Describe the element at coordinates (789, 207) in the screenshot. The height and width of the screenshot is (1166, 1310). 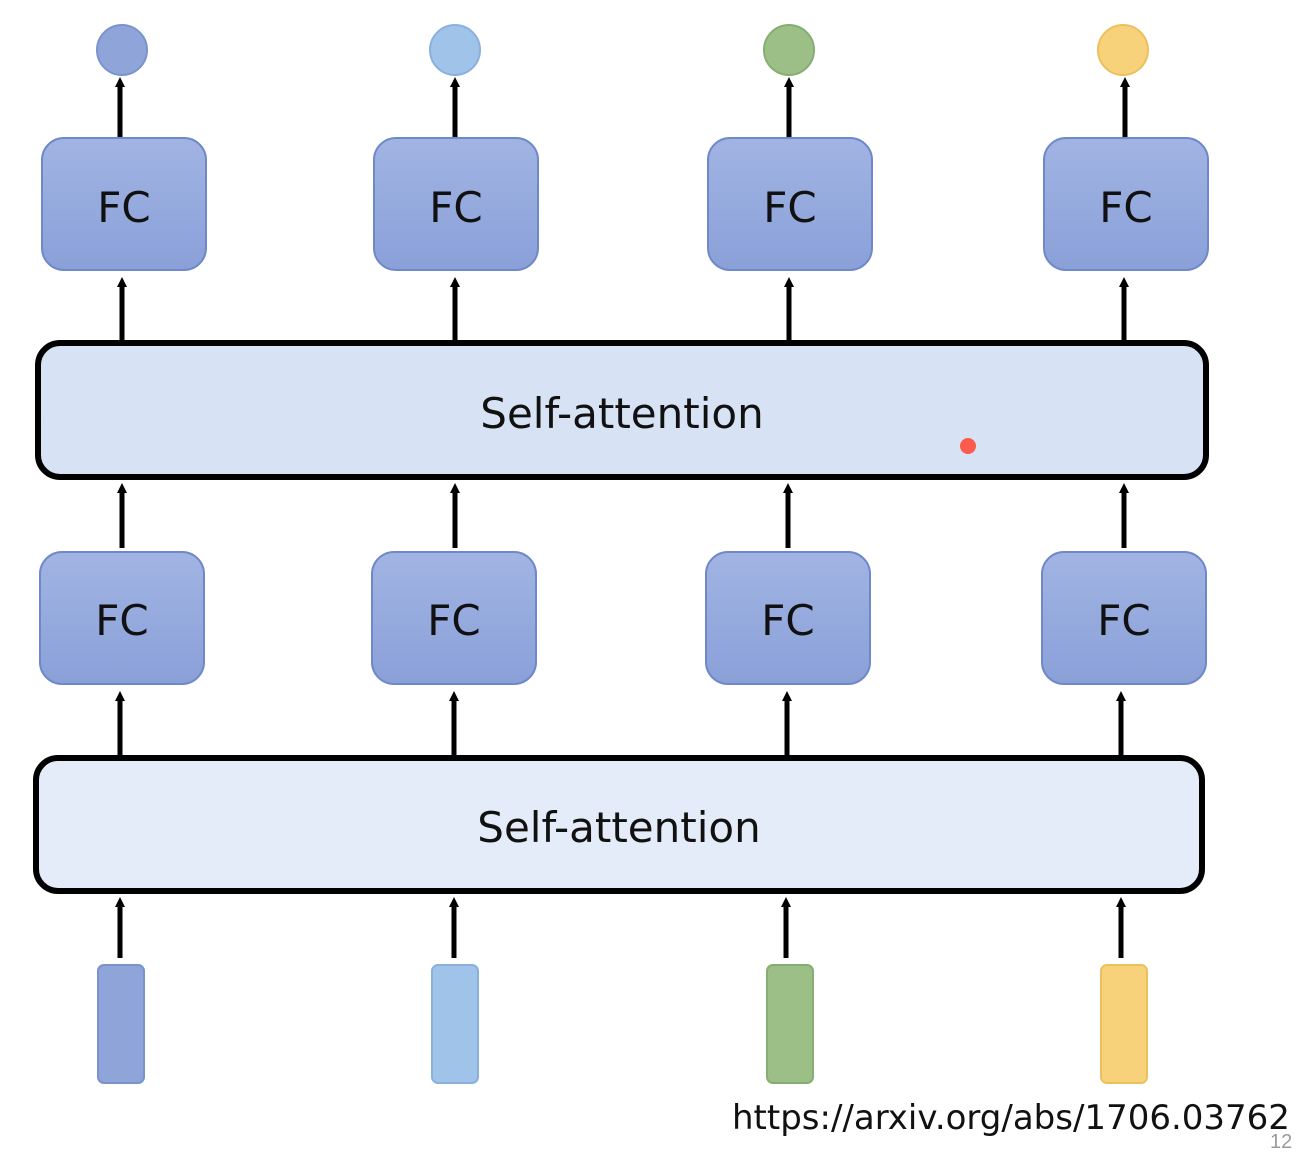
I see `fc-label-top-3: FC` at that location.